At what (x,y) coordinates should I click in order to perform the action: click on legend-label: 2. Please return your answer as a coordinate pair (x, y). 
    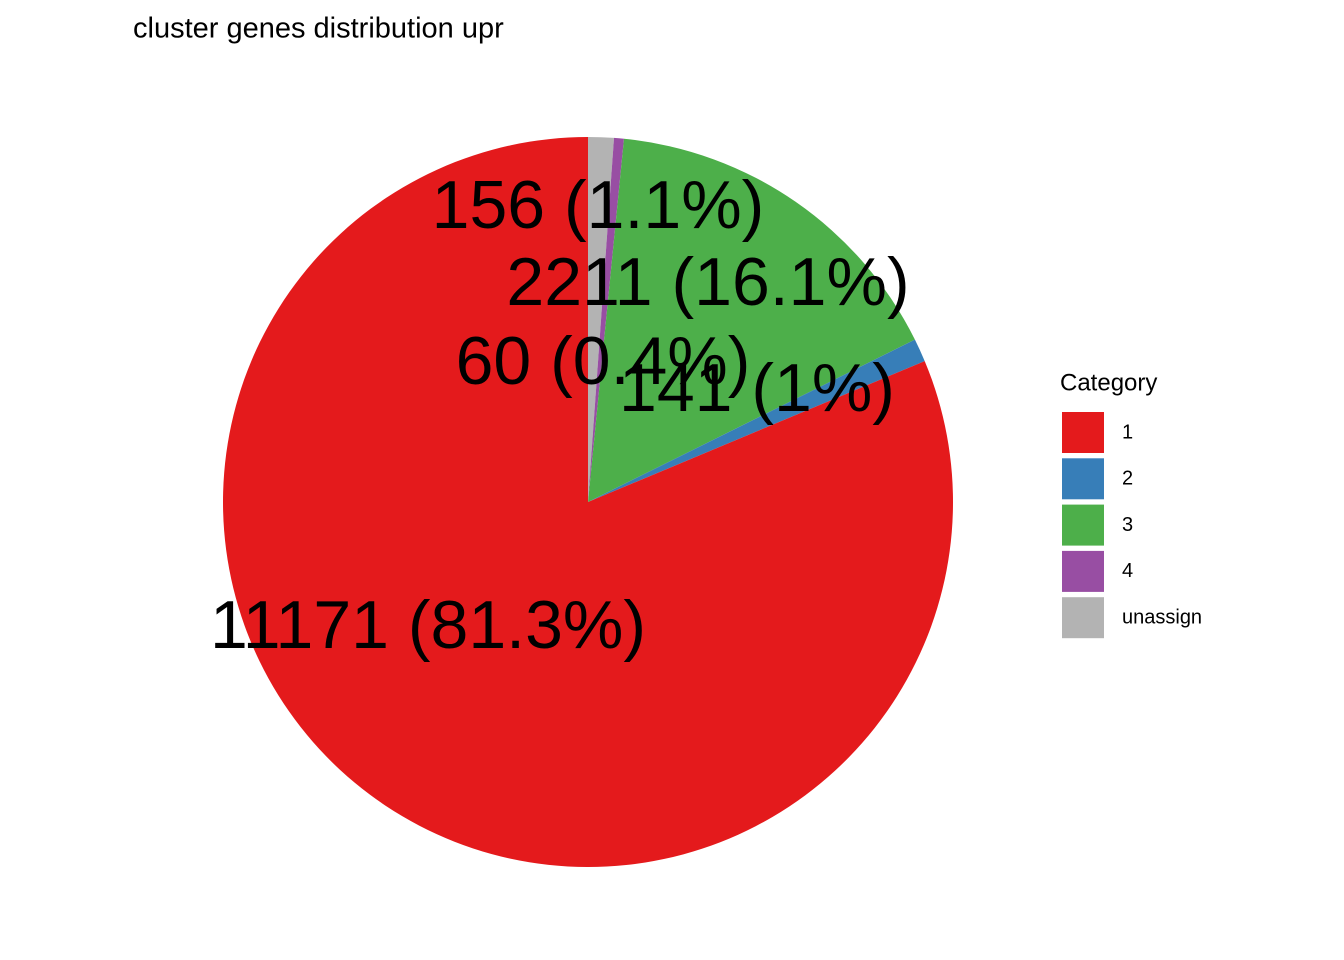
    Looking at the image, I should click on (1127, 479).